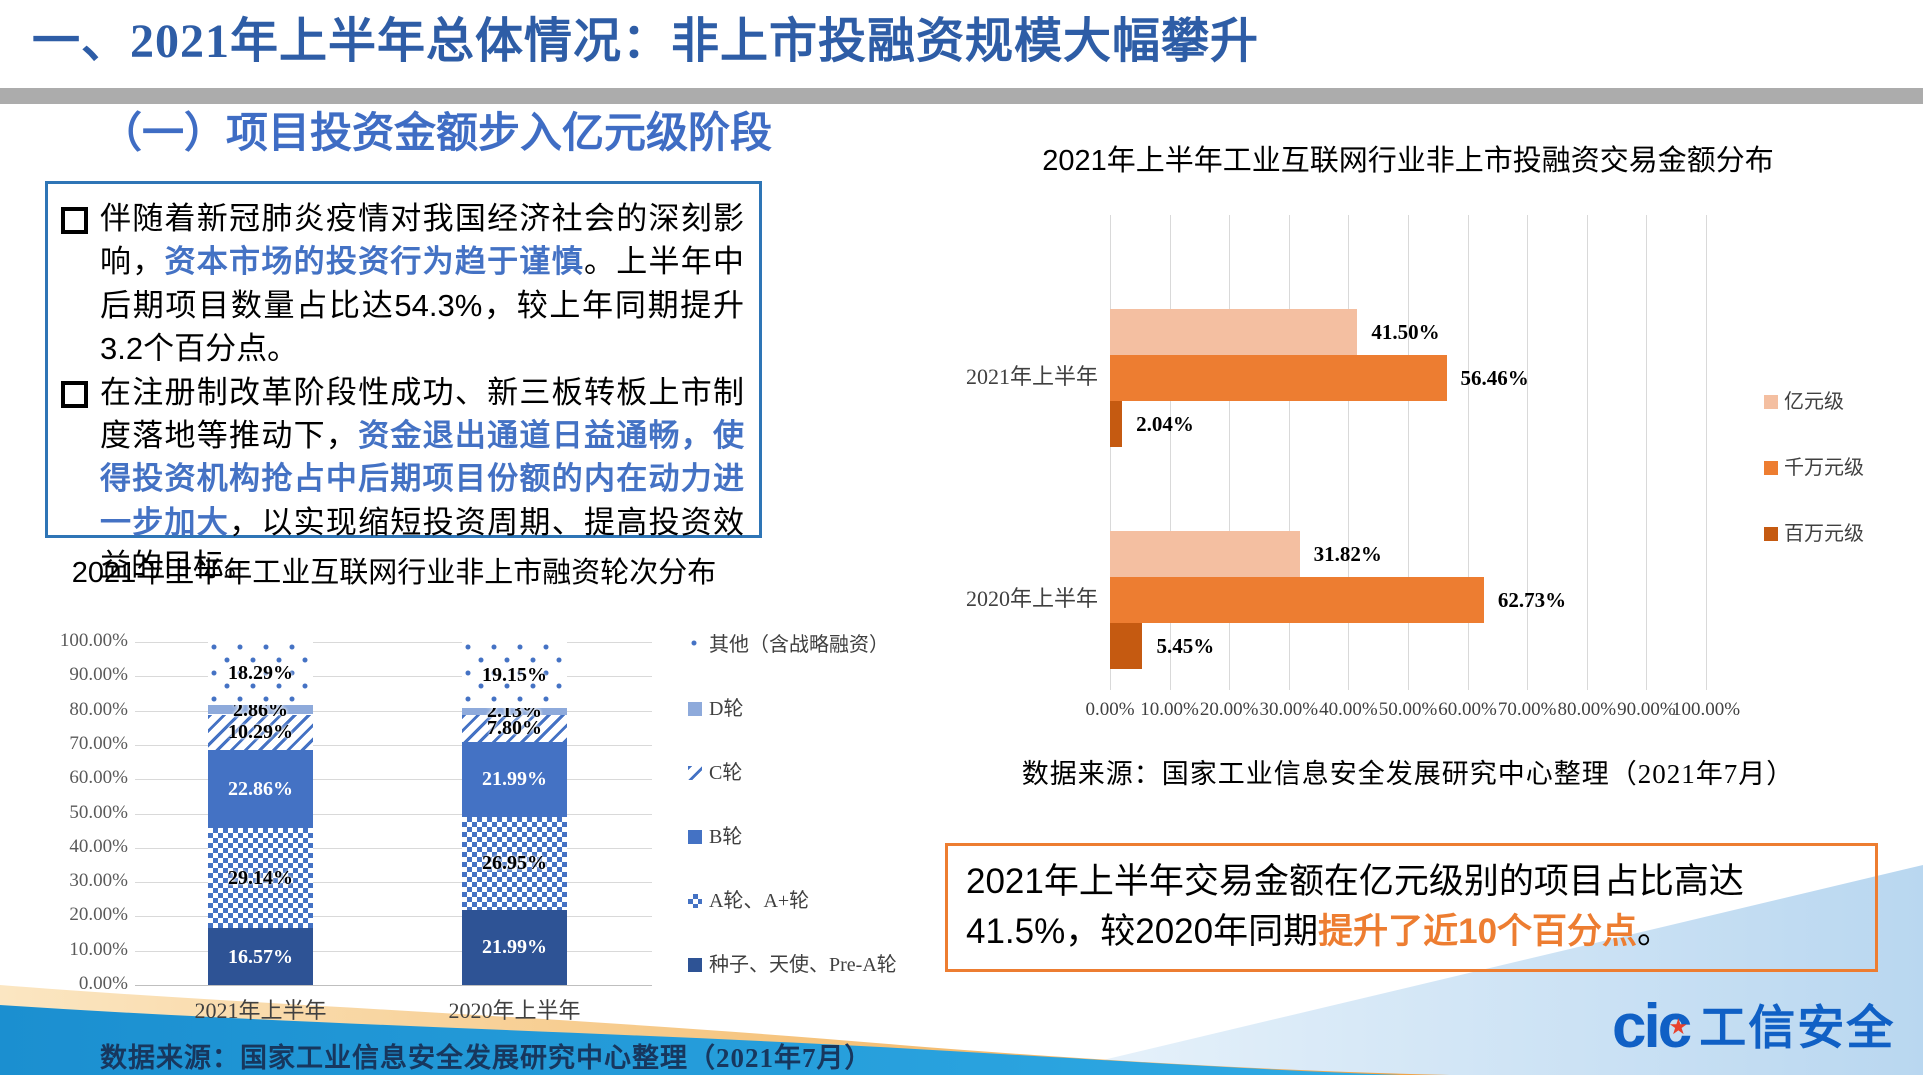 This screenshot has height=1075, width=1923. I want to click on logo-text: 工信安全, so click(1797, 1027).